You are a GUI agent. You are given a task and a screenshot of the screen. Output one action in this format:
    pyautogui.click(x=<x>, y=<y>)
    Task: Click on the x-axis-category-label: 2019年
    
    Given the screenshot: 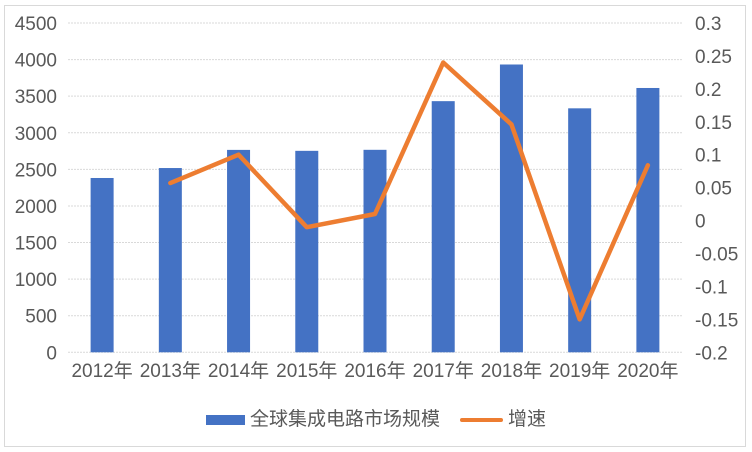 What is the action you would take?
    pyautogui.click(x=579, y=371)
    